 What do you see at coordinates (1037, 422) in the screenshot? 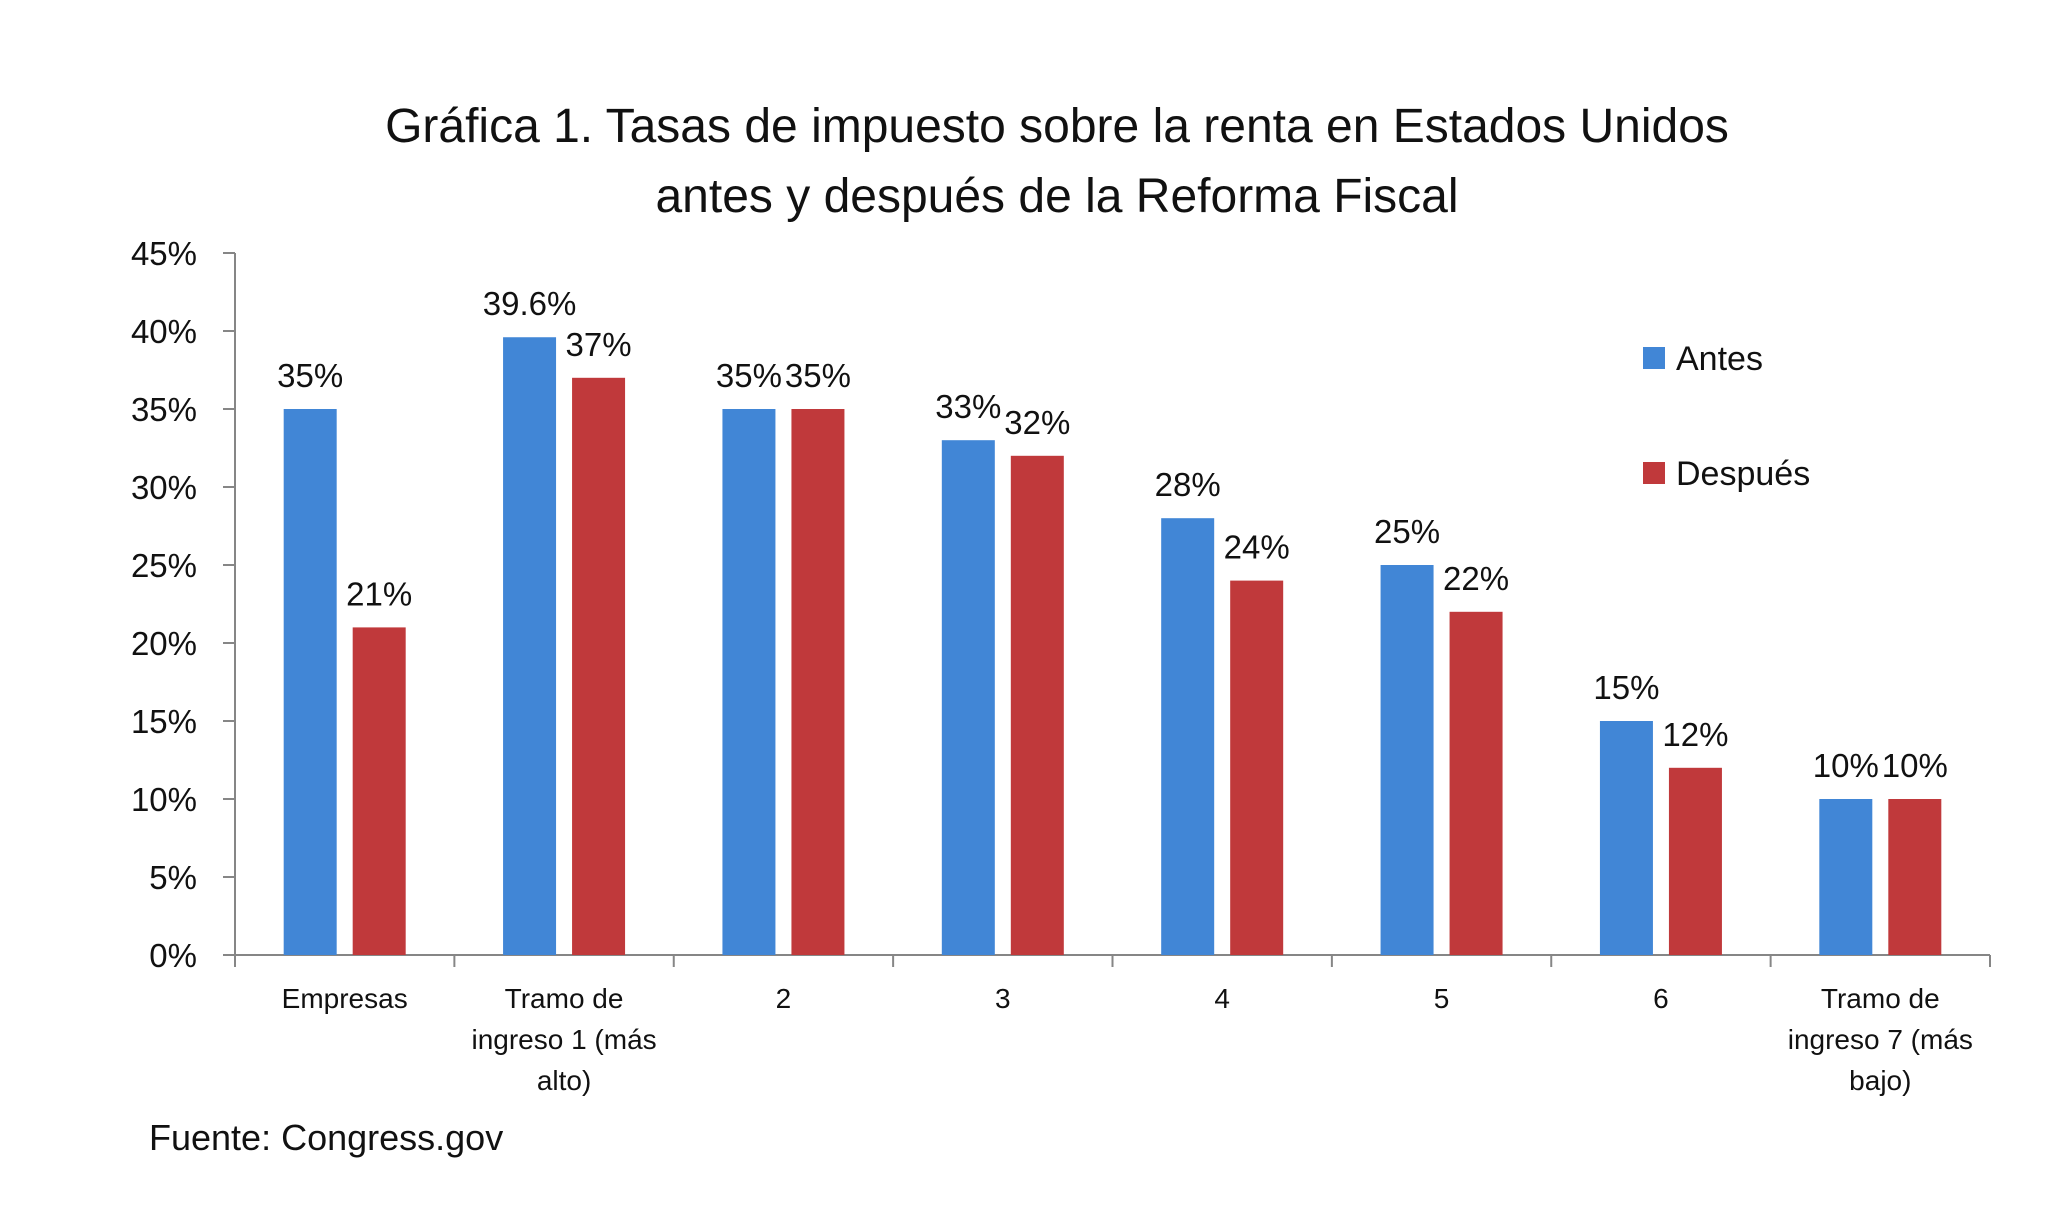
I see `data-label: 32%` at bounding box center [1037, 422].